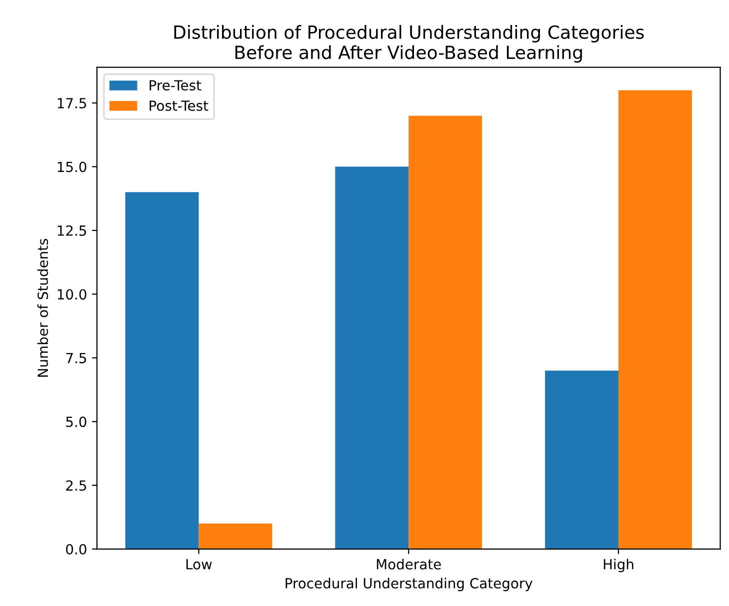  Describe the element at coordinates (199, 564) in the screenshot. I see `x-tick-label: Low` at that location.